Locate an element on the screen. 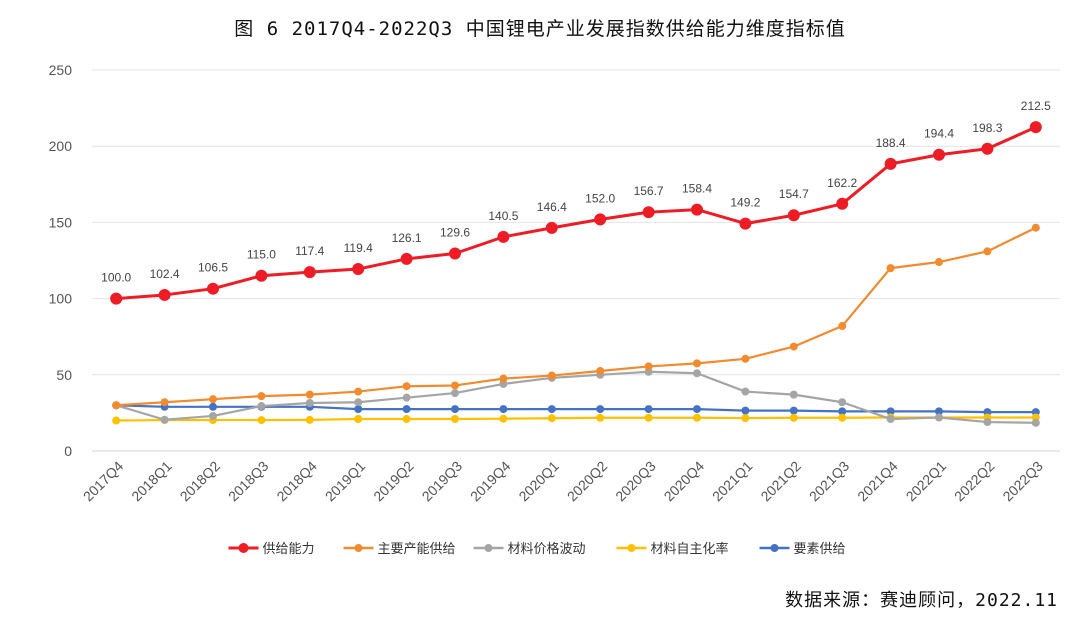 The image size is (1080, 623). data-label: 140.5 is located at coordinates (503, 216).